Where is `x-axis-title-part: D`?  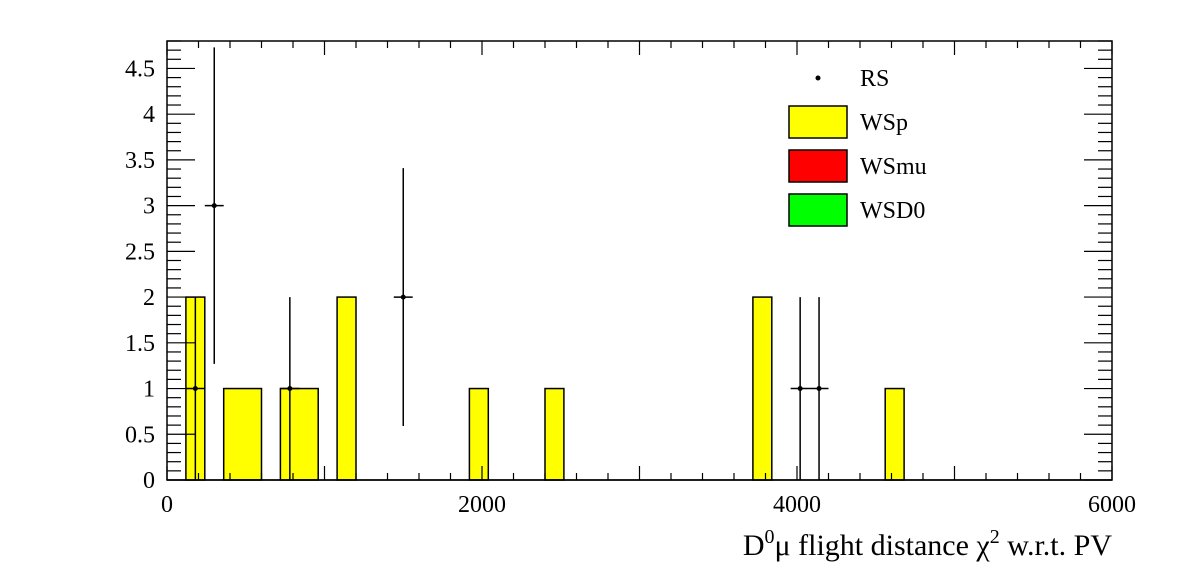 x-axis-title-part: D is located at coordinates (754, 545).